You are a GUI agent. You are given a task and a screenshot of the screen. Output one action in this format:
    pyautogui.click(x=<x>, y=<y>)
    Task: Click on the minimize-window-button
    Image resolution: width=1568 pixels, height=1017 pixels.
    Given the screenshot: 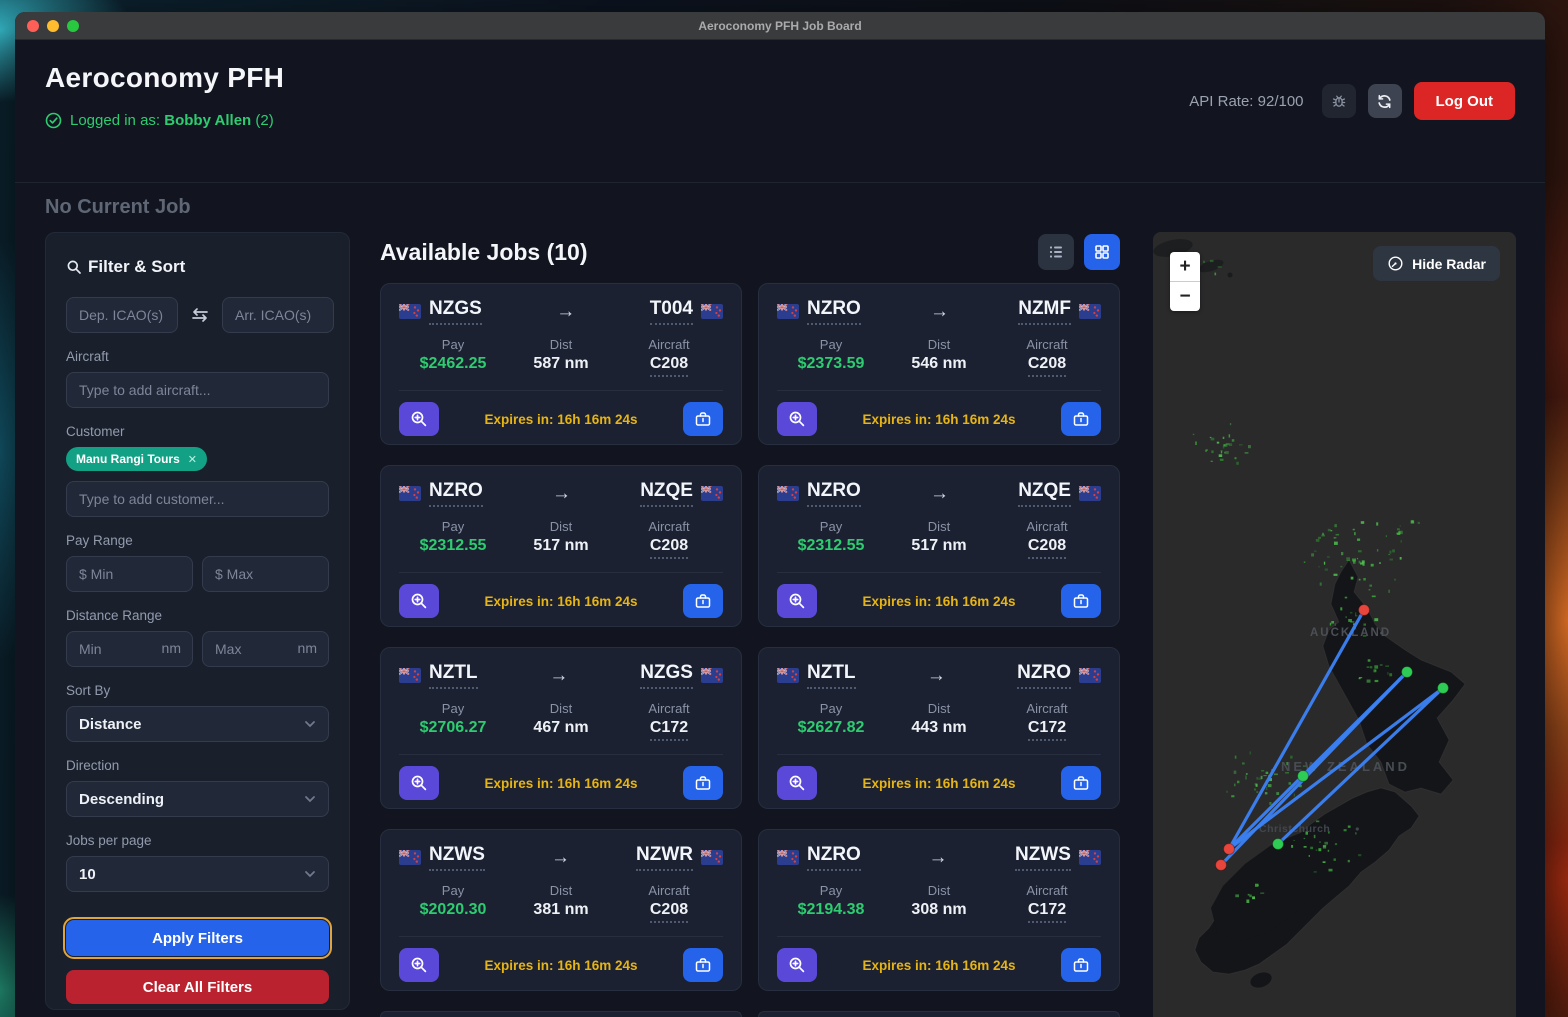 What is the action you would take?
    pyautogui.click(x=53, y=25)
    